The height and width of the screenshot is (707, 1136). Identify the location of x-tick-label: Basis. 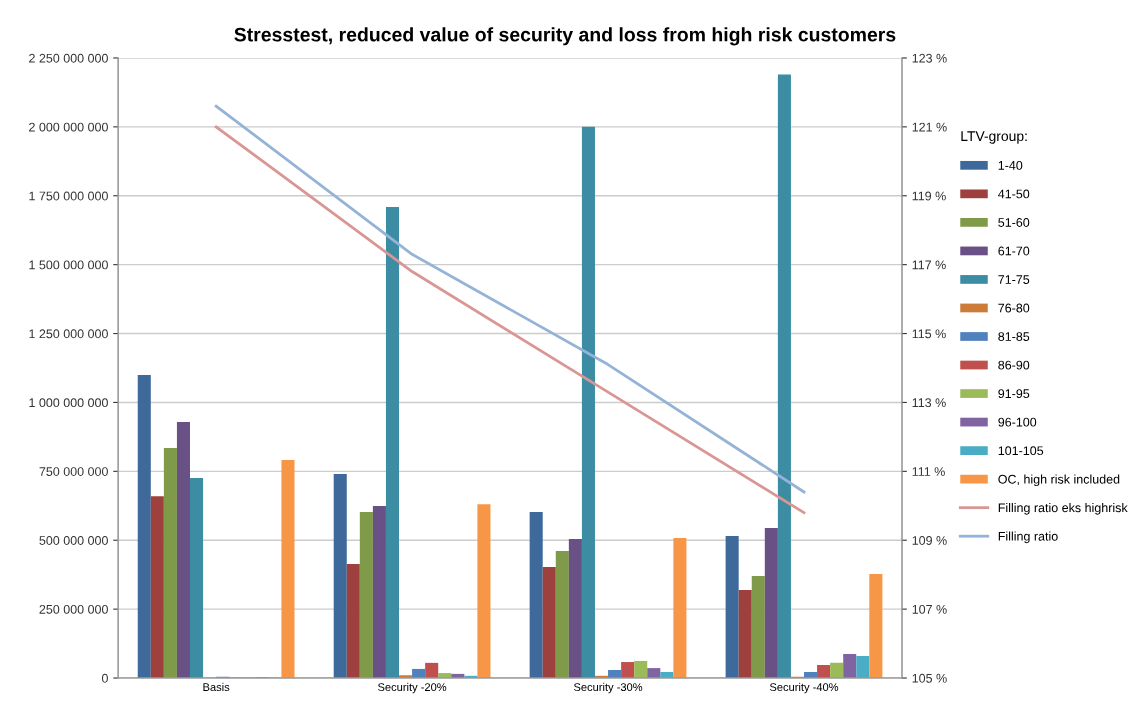
(216, 687).